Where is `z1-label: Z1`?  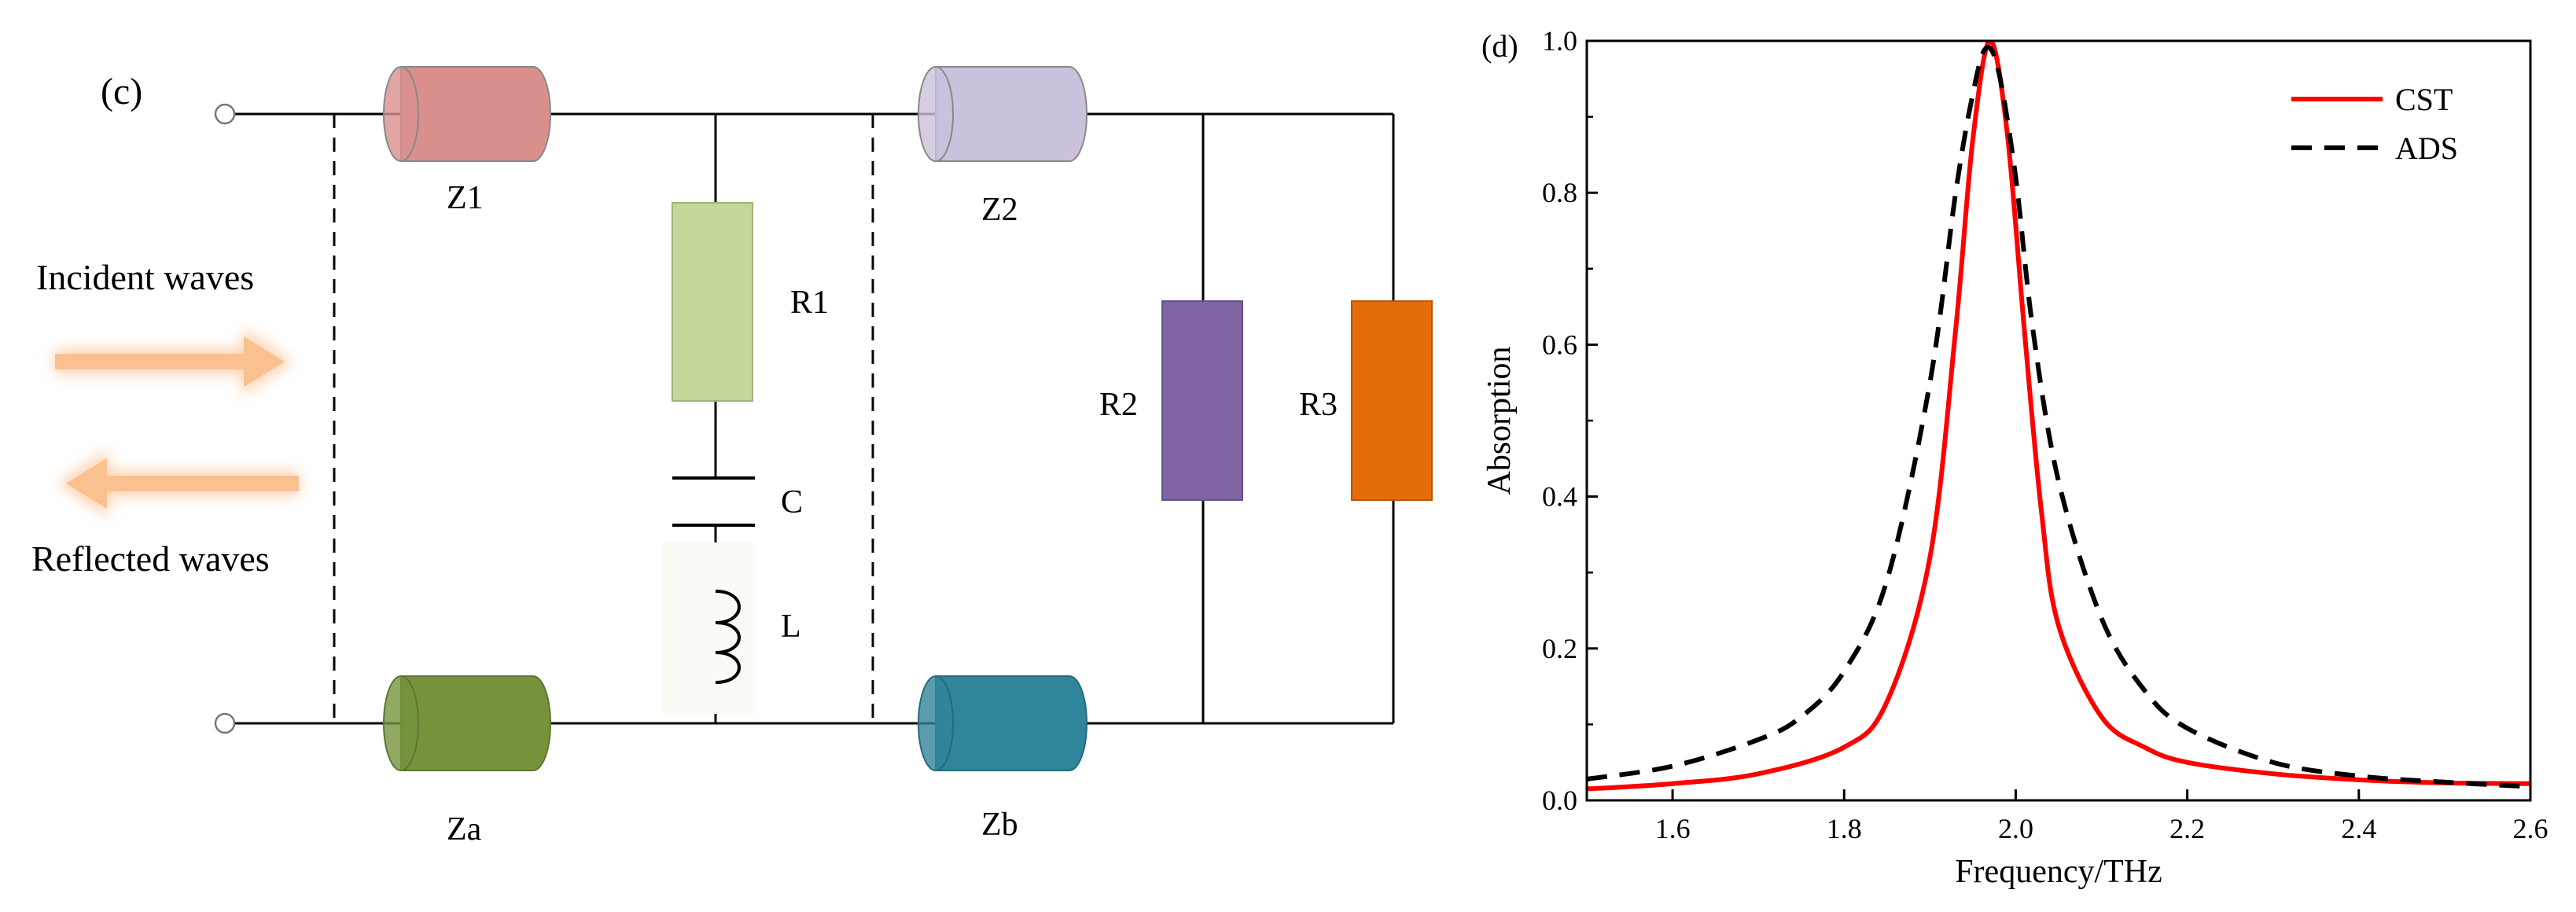 z1-label: Z1 is located at coordinates (466, 198).